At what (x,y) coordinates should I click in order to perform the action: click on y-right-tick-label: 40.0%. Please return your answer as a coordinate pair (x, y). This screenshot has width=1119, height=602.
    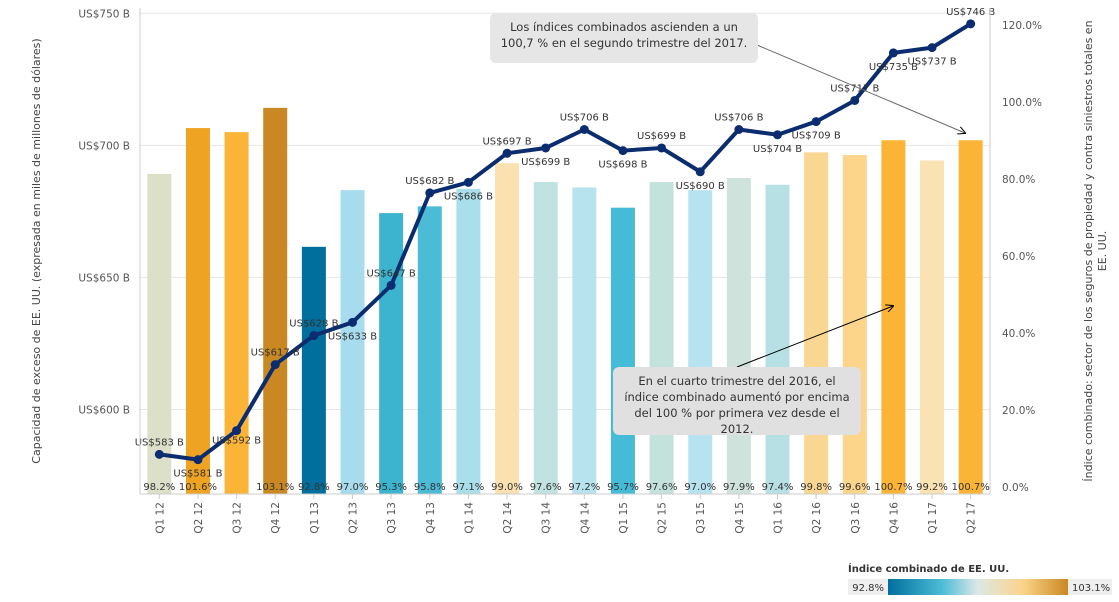
    Looking at the image, I should click on (1018, 334).